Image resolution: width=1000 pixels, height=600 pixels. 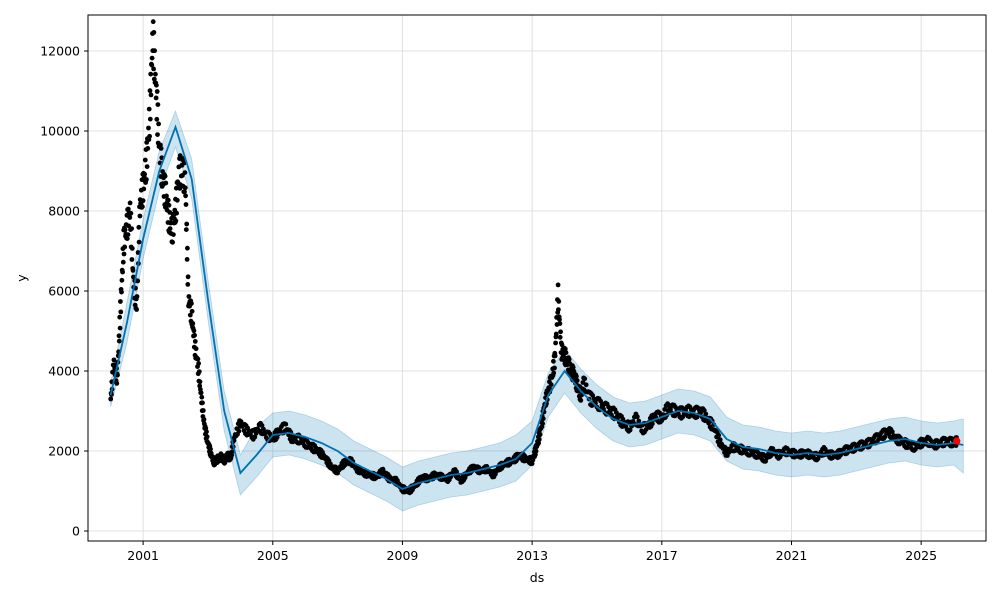 What do you see at coordinates (532, 555) in the screenshot?
I see `x-tick-label: 2013` at bounding box center [532, 555].